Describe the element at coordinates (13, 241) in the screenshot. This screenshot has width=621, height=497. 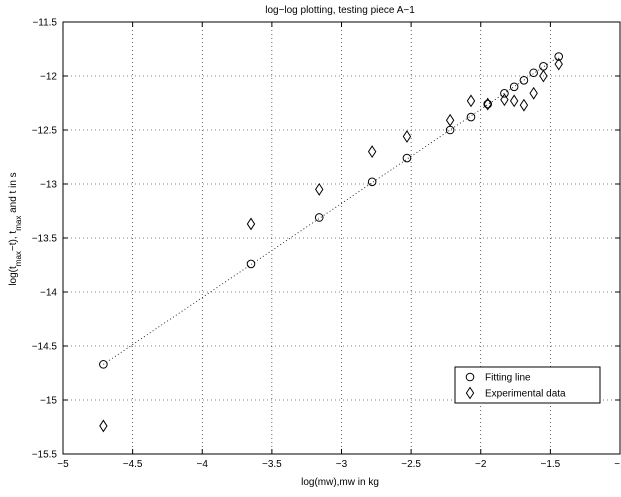
I see `y-axis-title-part-2: −t), t` at that location.